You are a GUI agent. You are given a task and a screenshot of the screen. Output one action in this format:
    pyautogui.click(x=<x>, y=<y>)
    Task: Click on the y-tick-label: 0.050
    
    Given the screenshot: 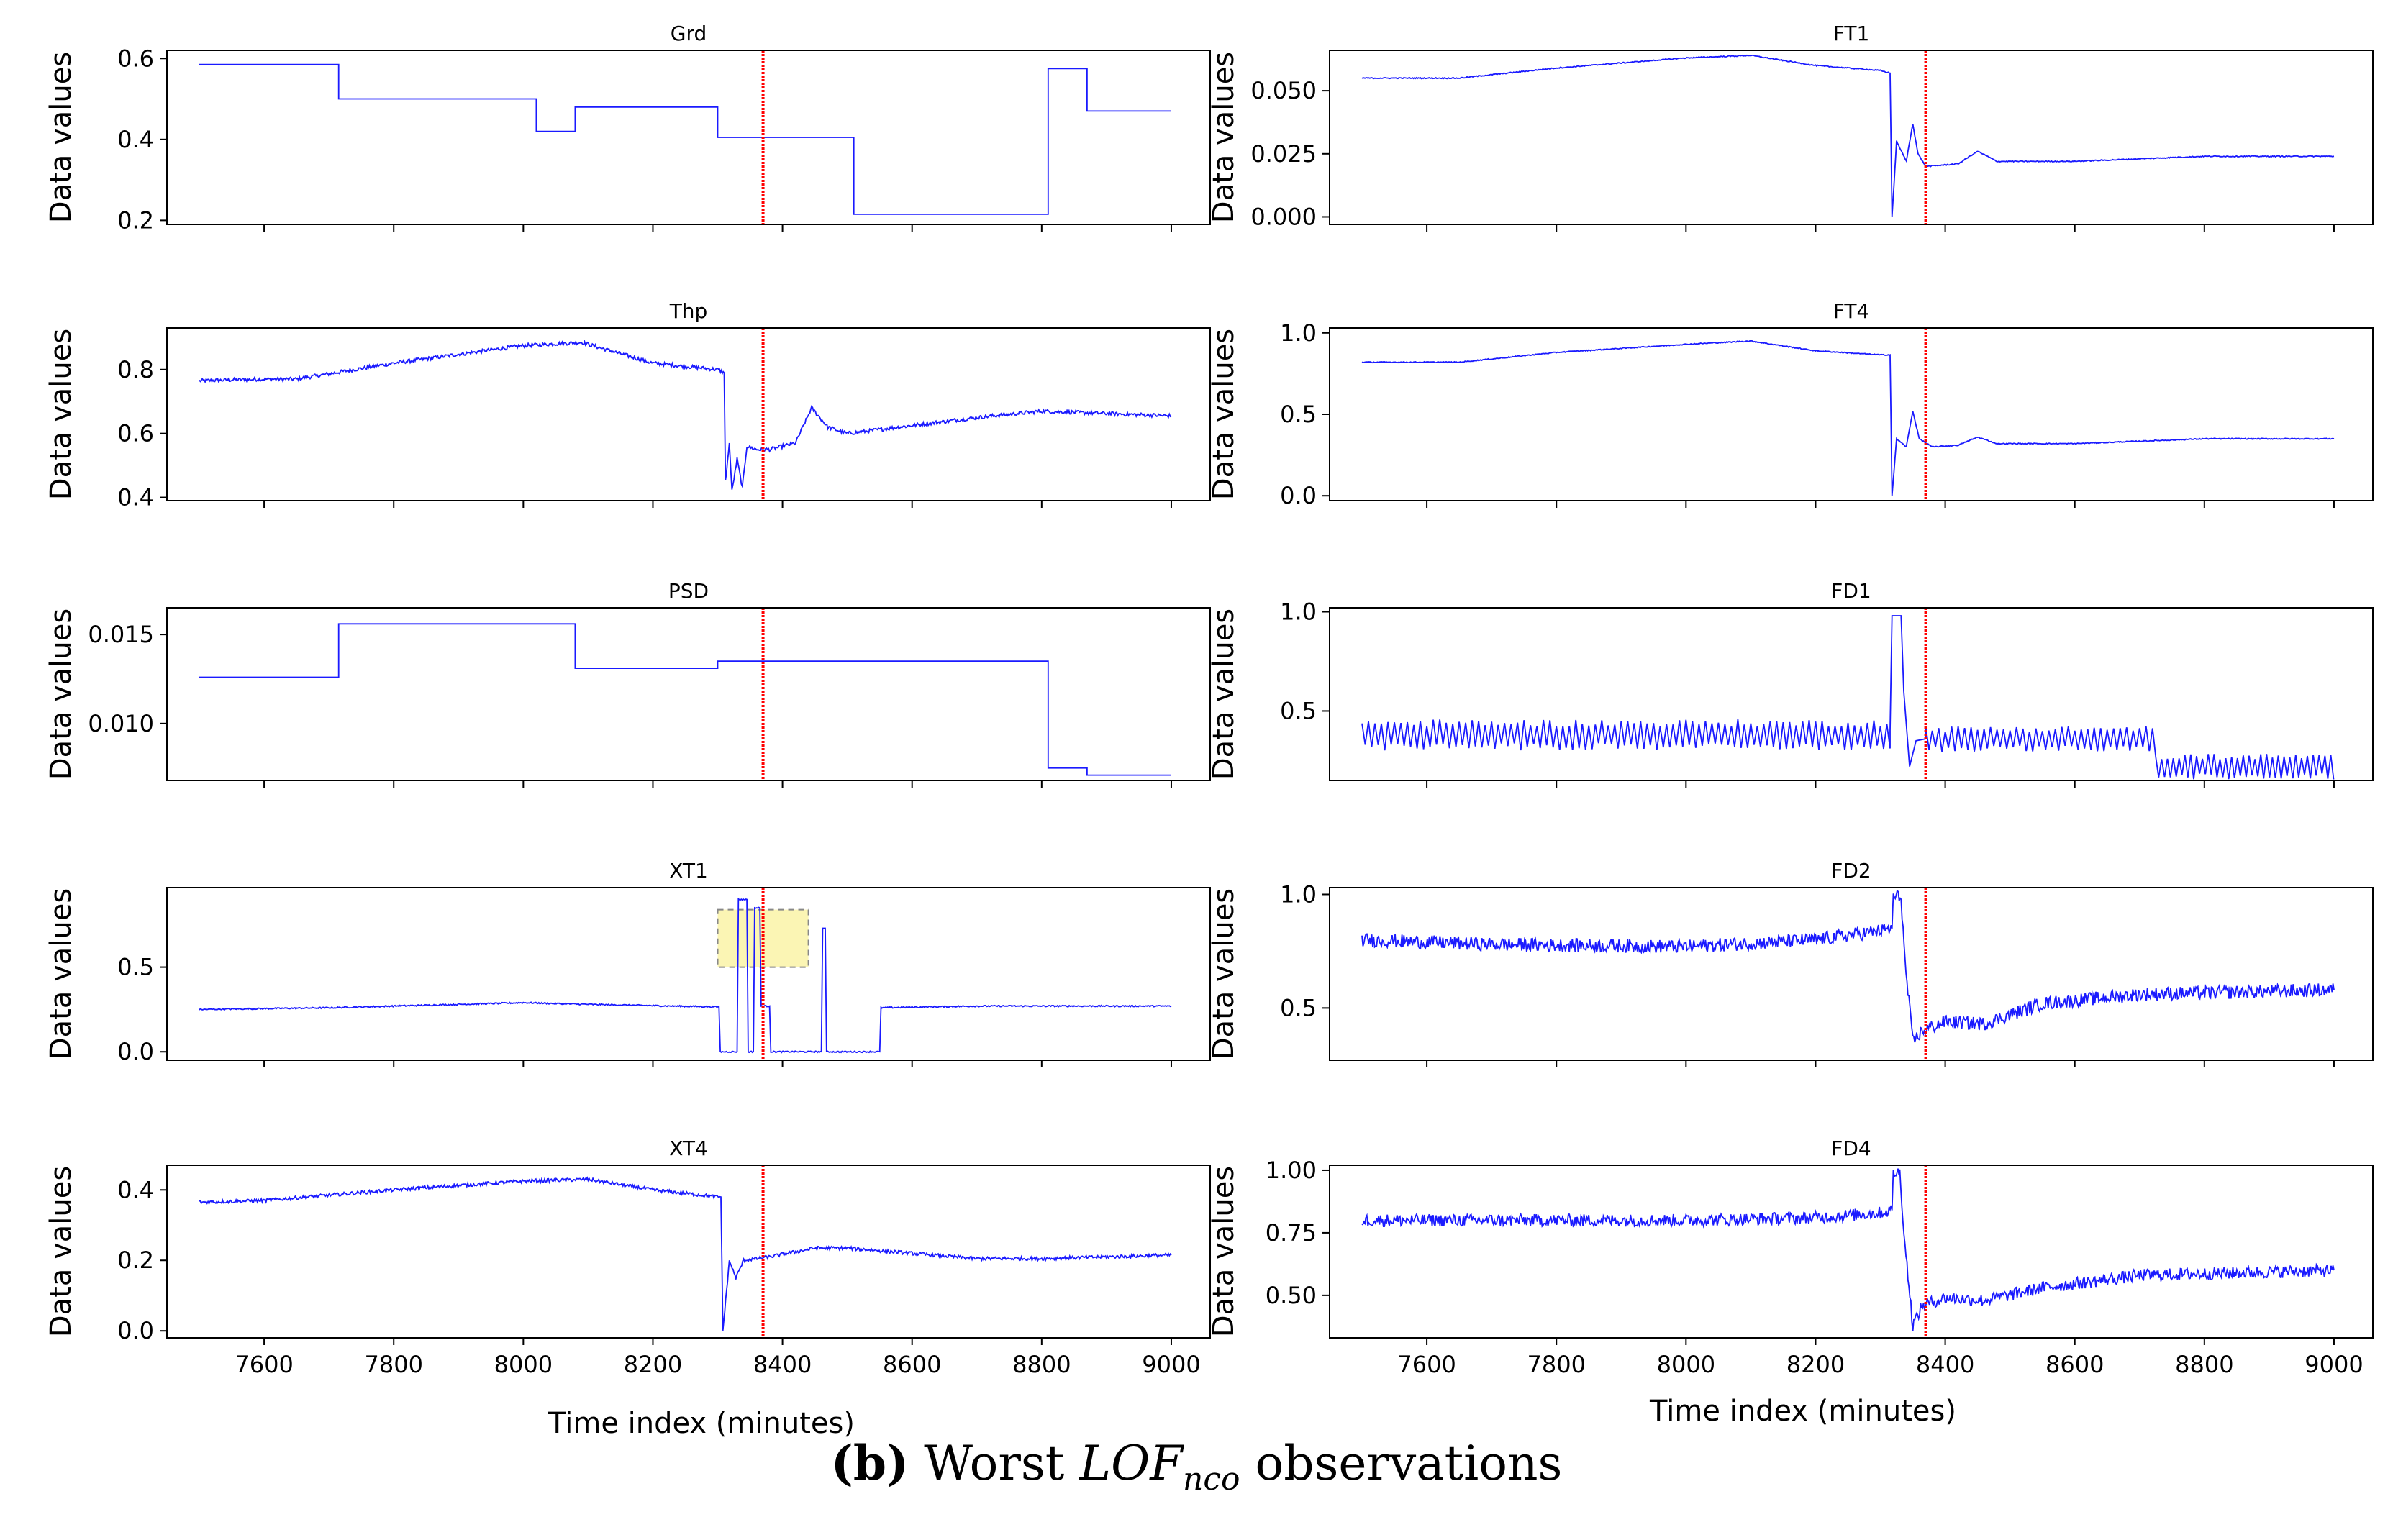 What is the action you would take?
    pyautogui.click(x=1283, y=91)
    